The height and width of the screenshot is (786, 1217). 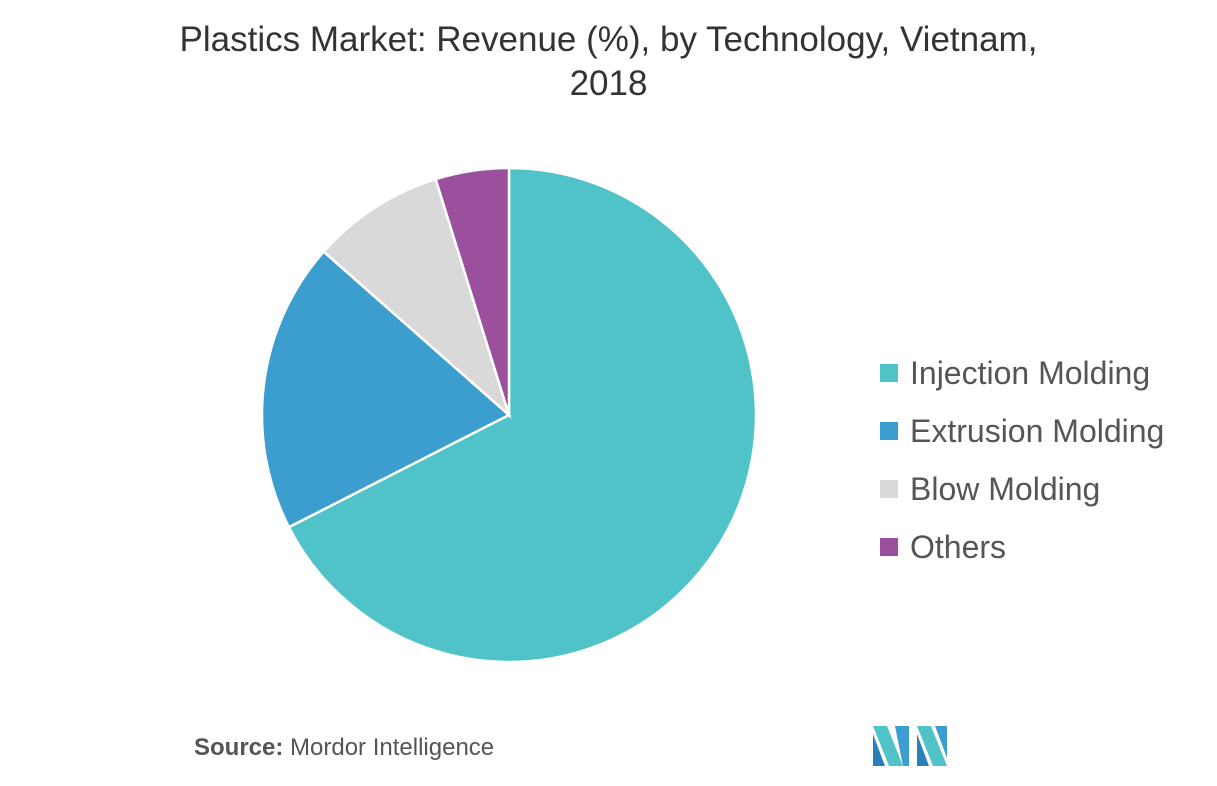 What do you see at coordinates (392, 747) in the screenshot?
I see `source-text: Mordor Intelligence` at bounding box center [392, 747].